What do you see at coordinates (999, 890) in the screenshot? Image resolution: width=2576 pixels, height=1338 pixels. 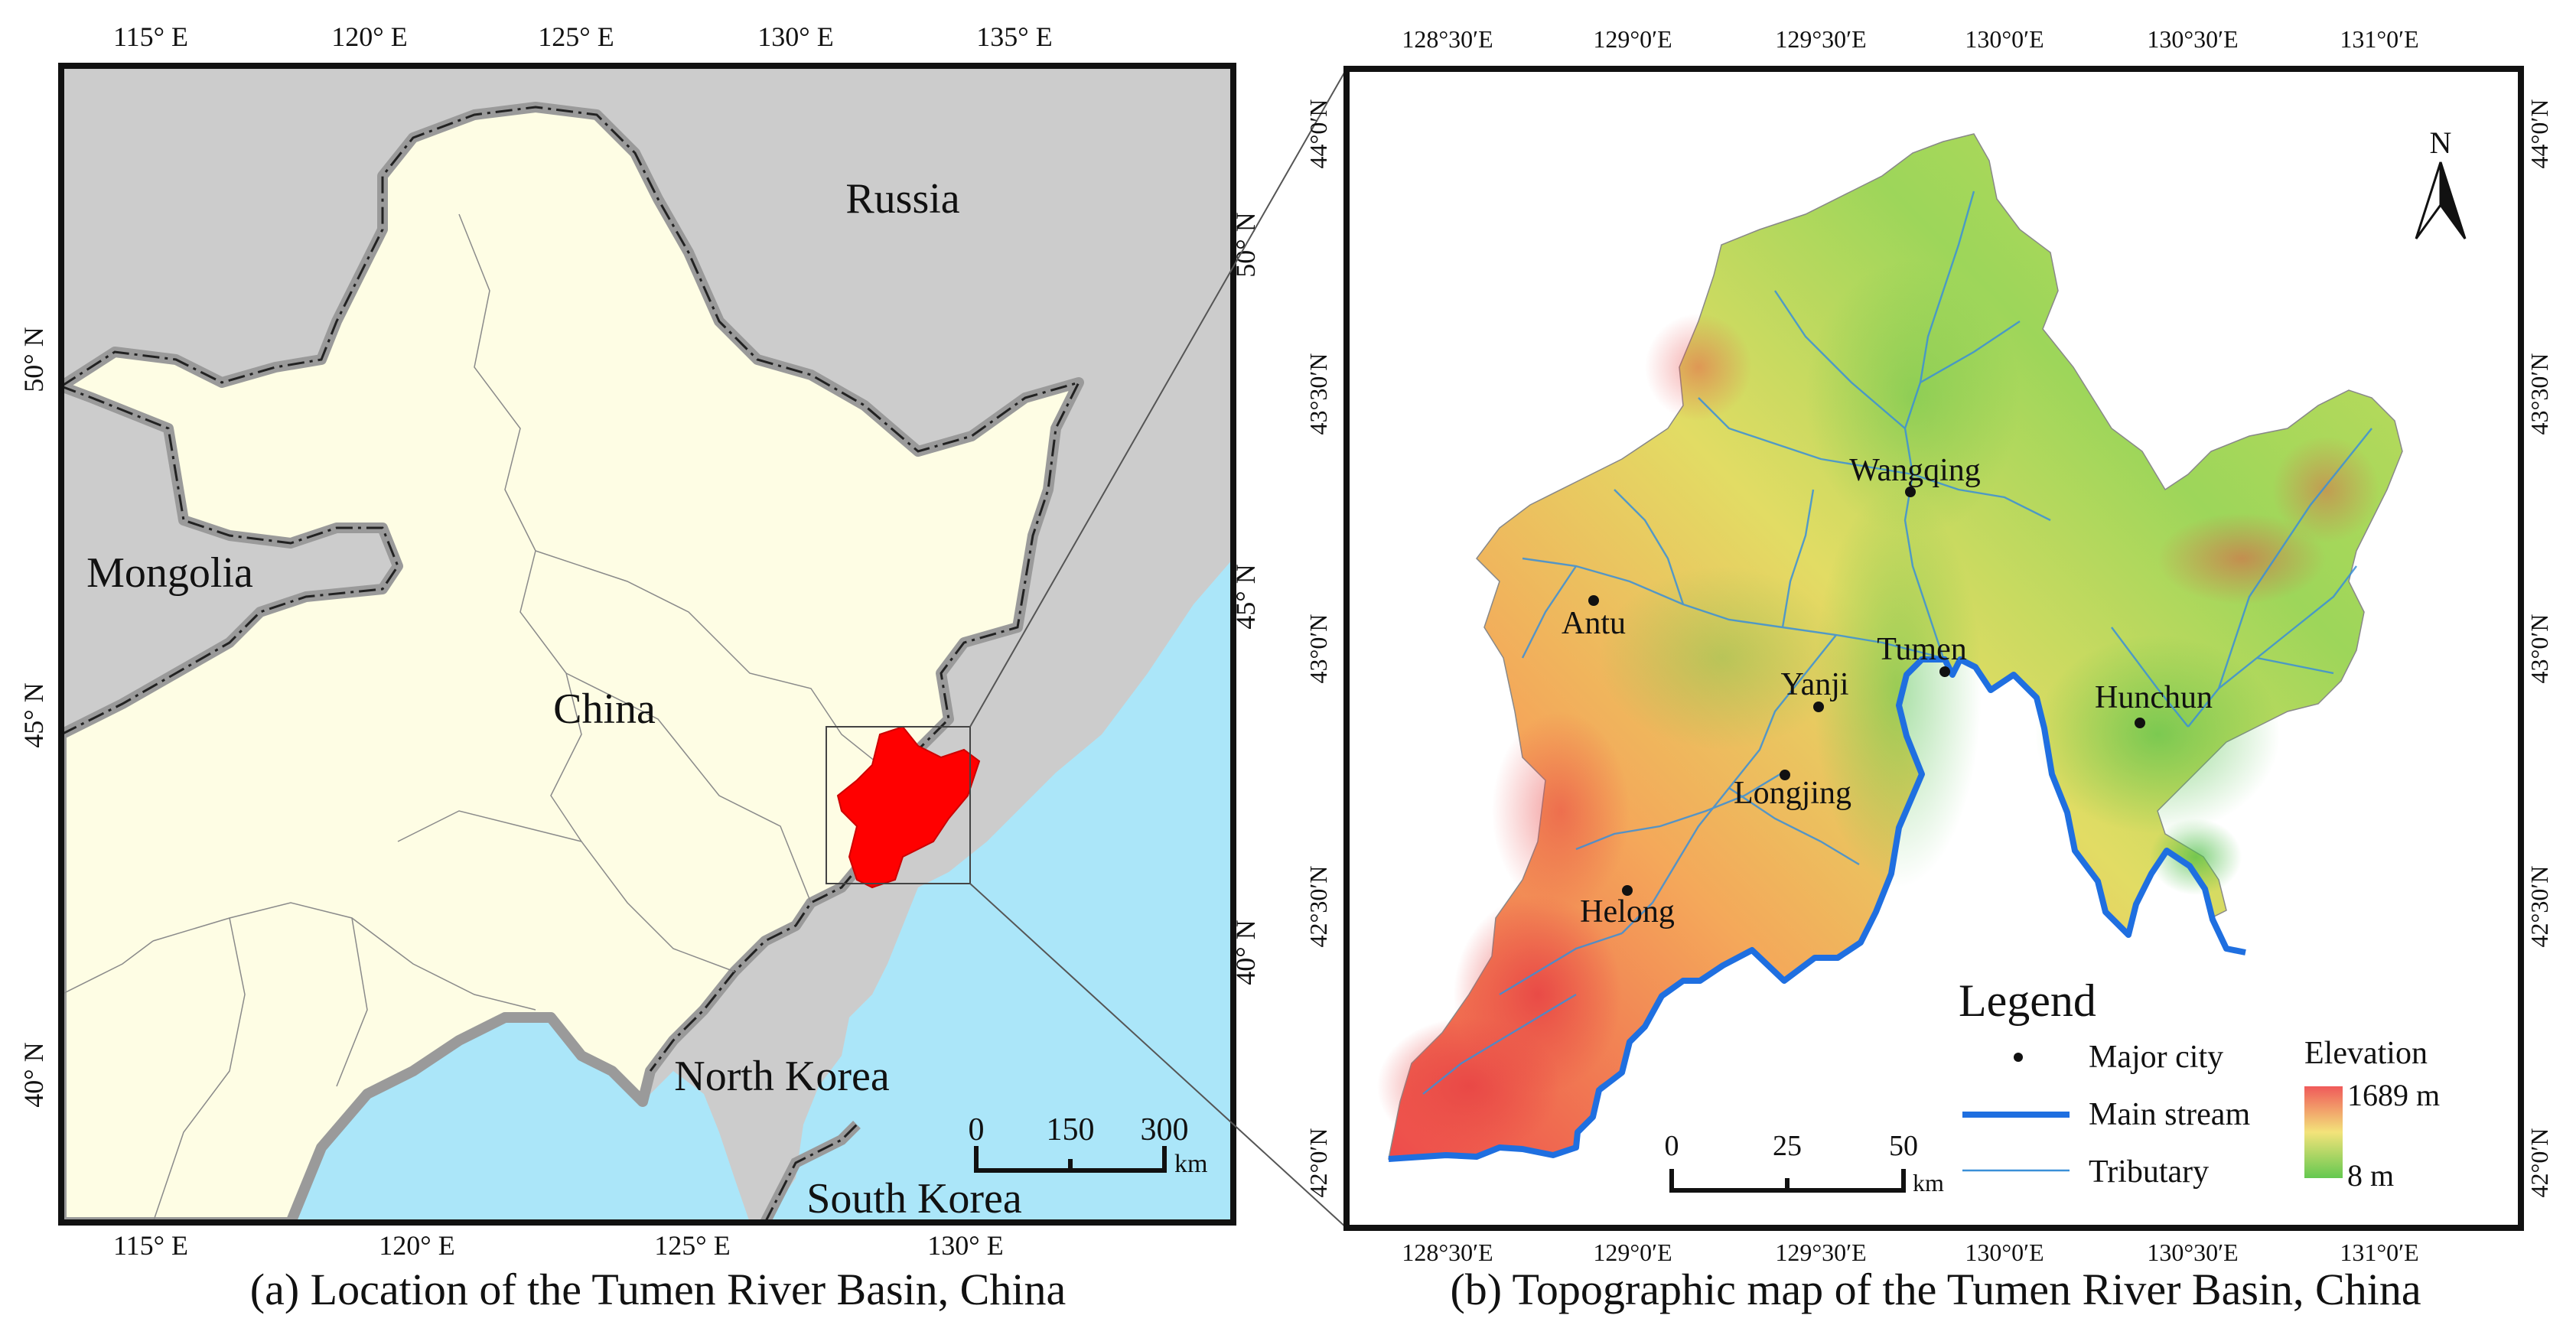 I see `sea` at bounding box center [999, 890].